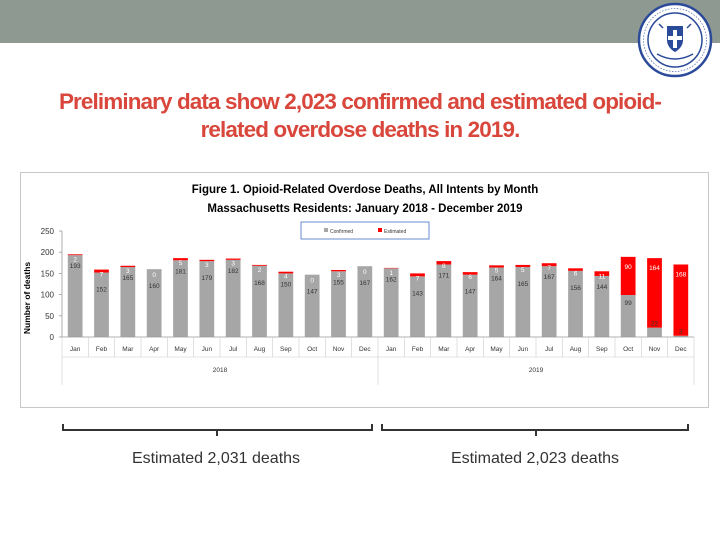 The width and height of the screenshot is (720, 540). What do you see at coordinates (375, 430) in the screenshot?
I see `year-braces` at bounding box center [375, 430].